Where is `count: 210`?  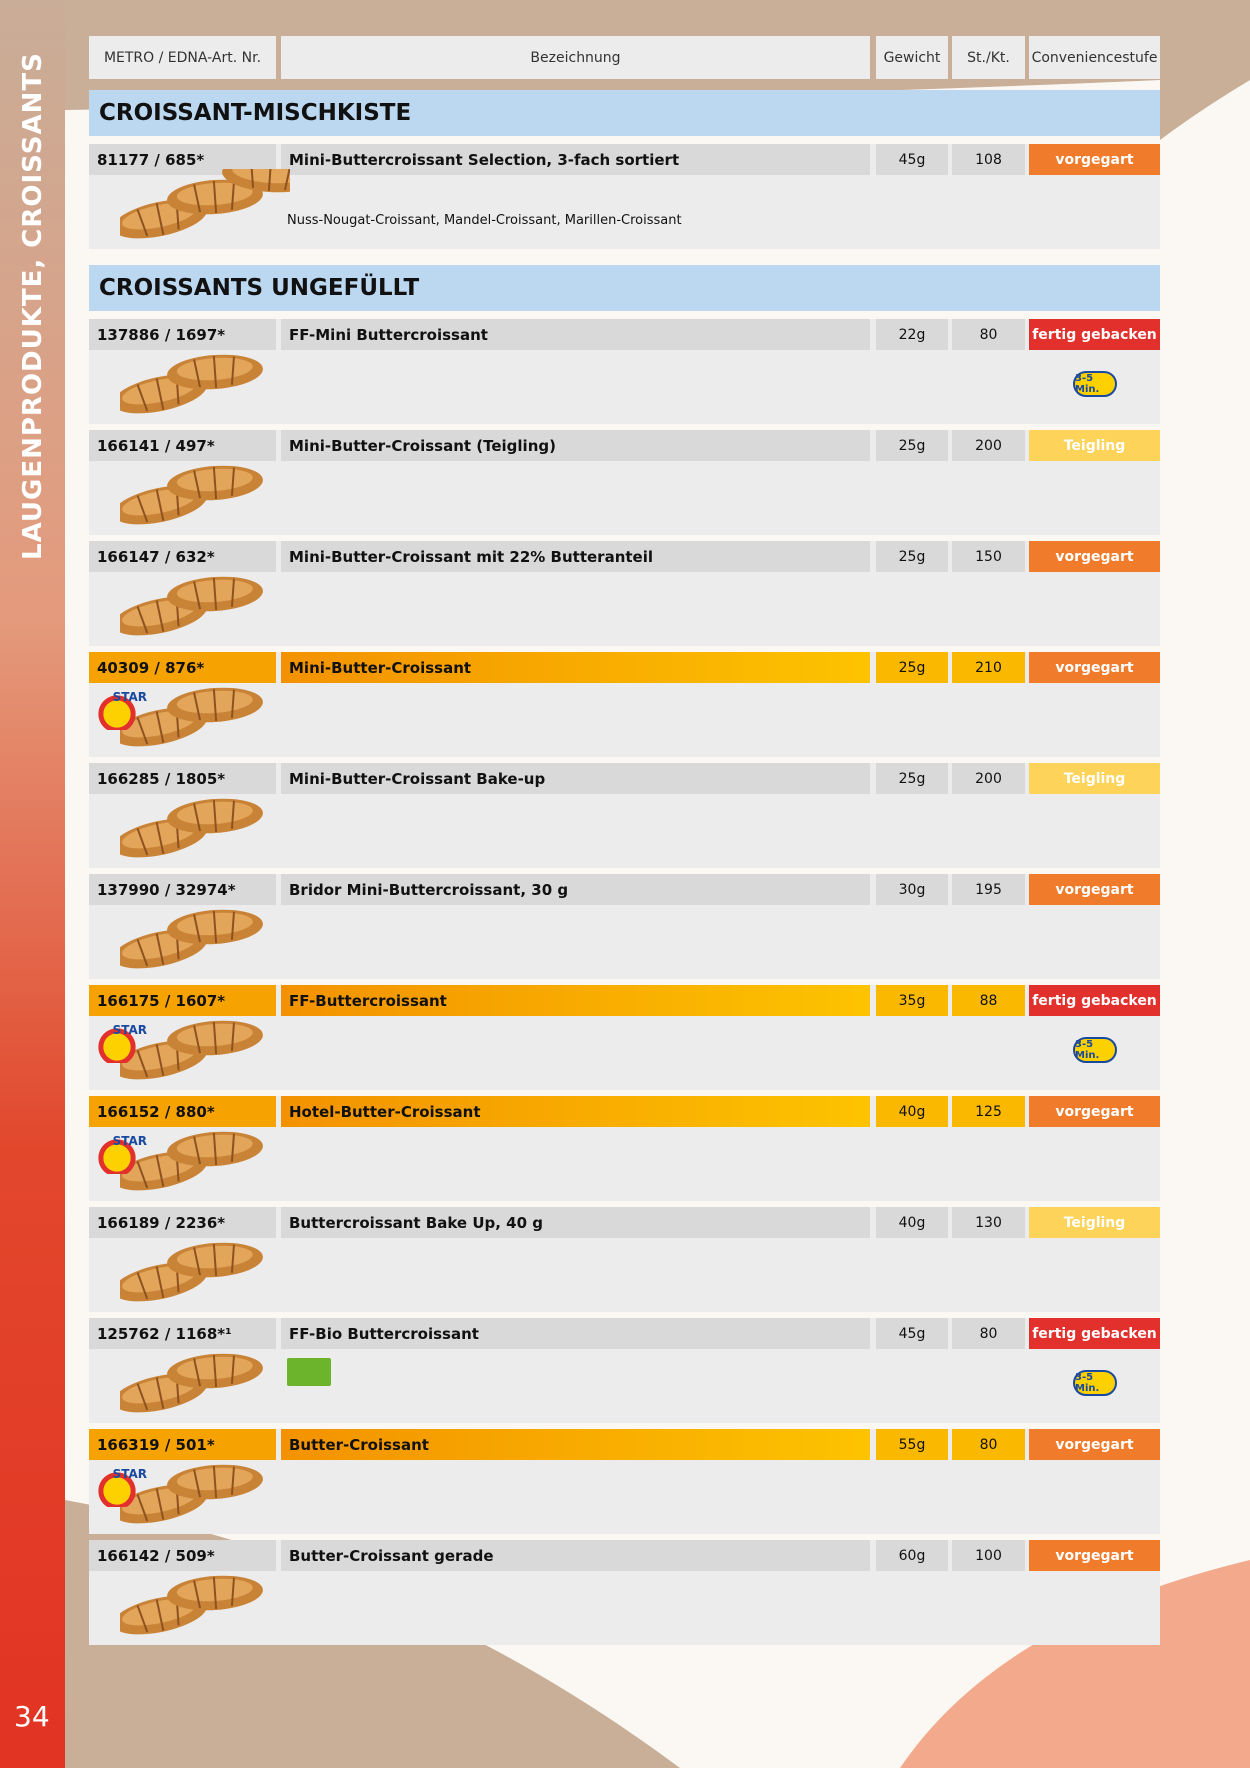
count: 210 is located at coordinates (988, 667).